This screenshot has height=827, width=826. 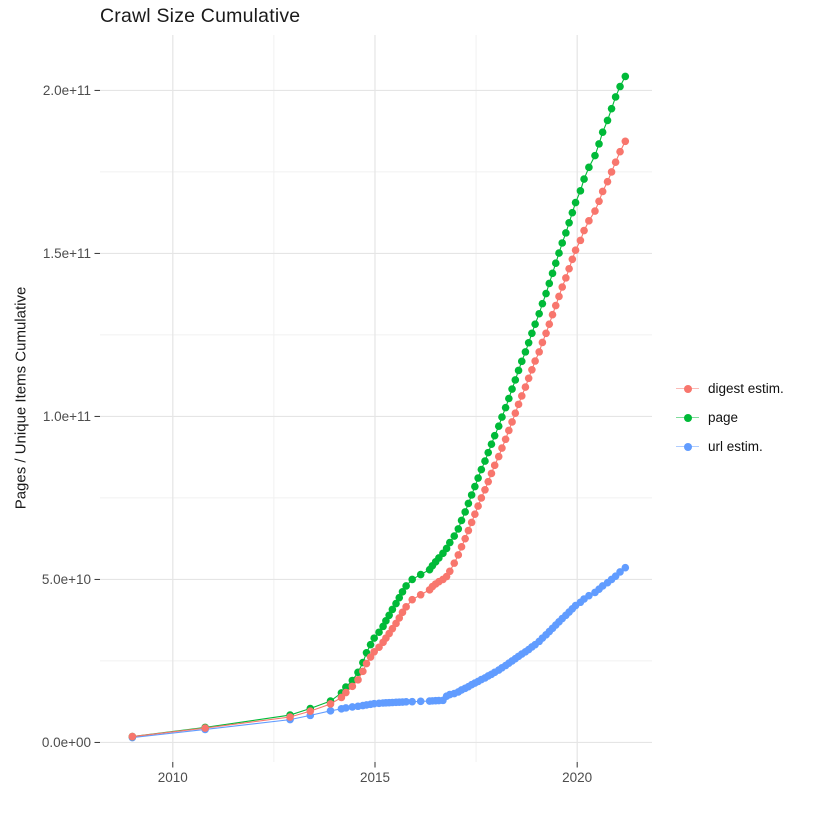 What do you see at coordinates (66, 742) in the screenshot?
I see `y-tick-label: 0.0e+00` at bounding box center [66, 742].